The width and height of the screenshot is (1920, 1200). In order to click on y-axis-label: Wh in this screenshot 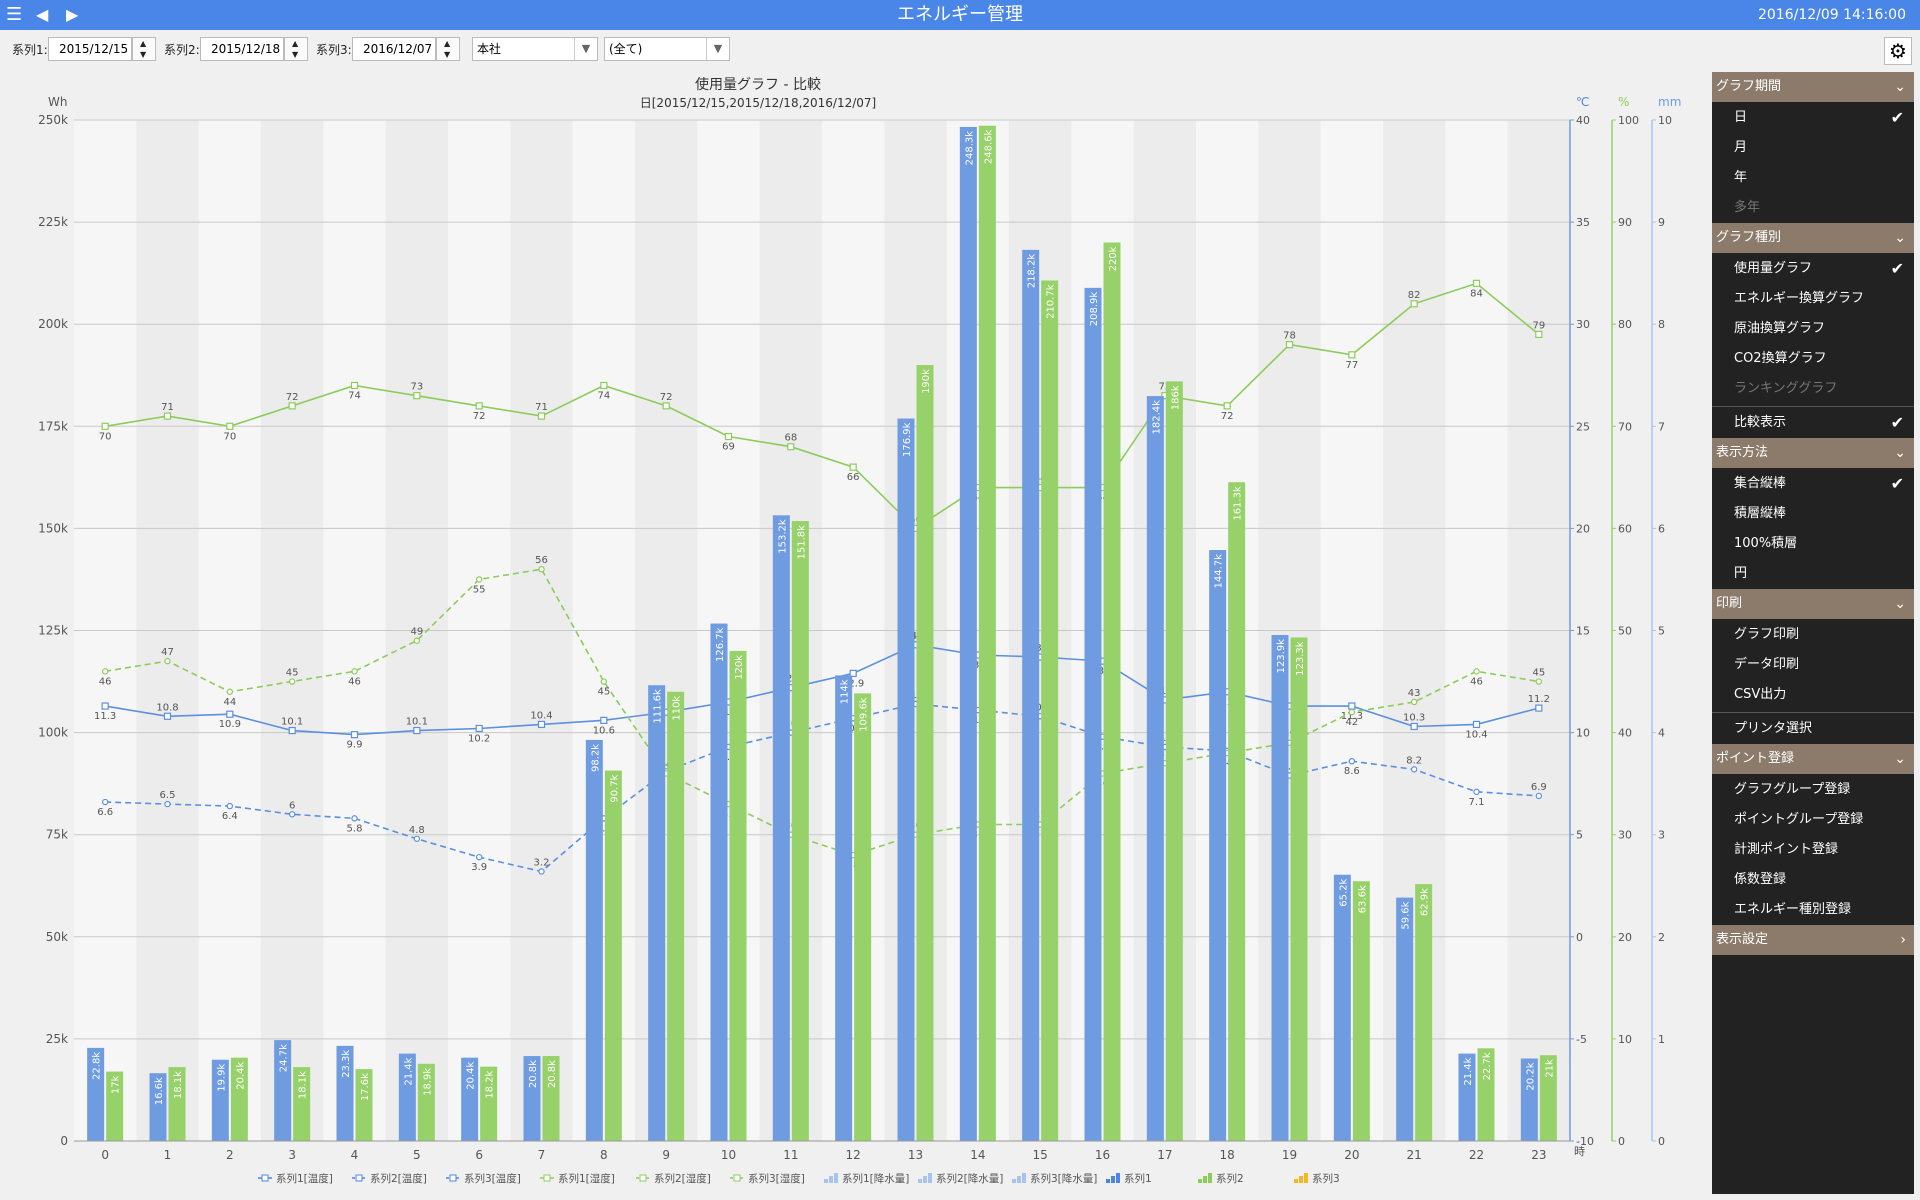, I will do `click(57, 102)`.